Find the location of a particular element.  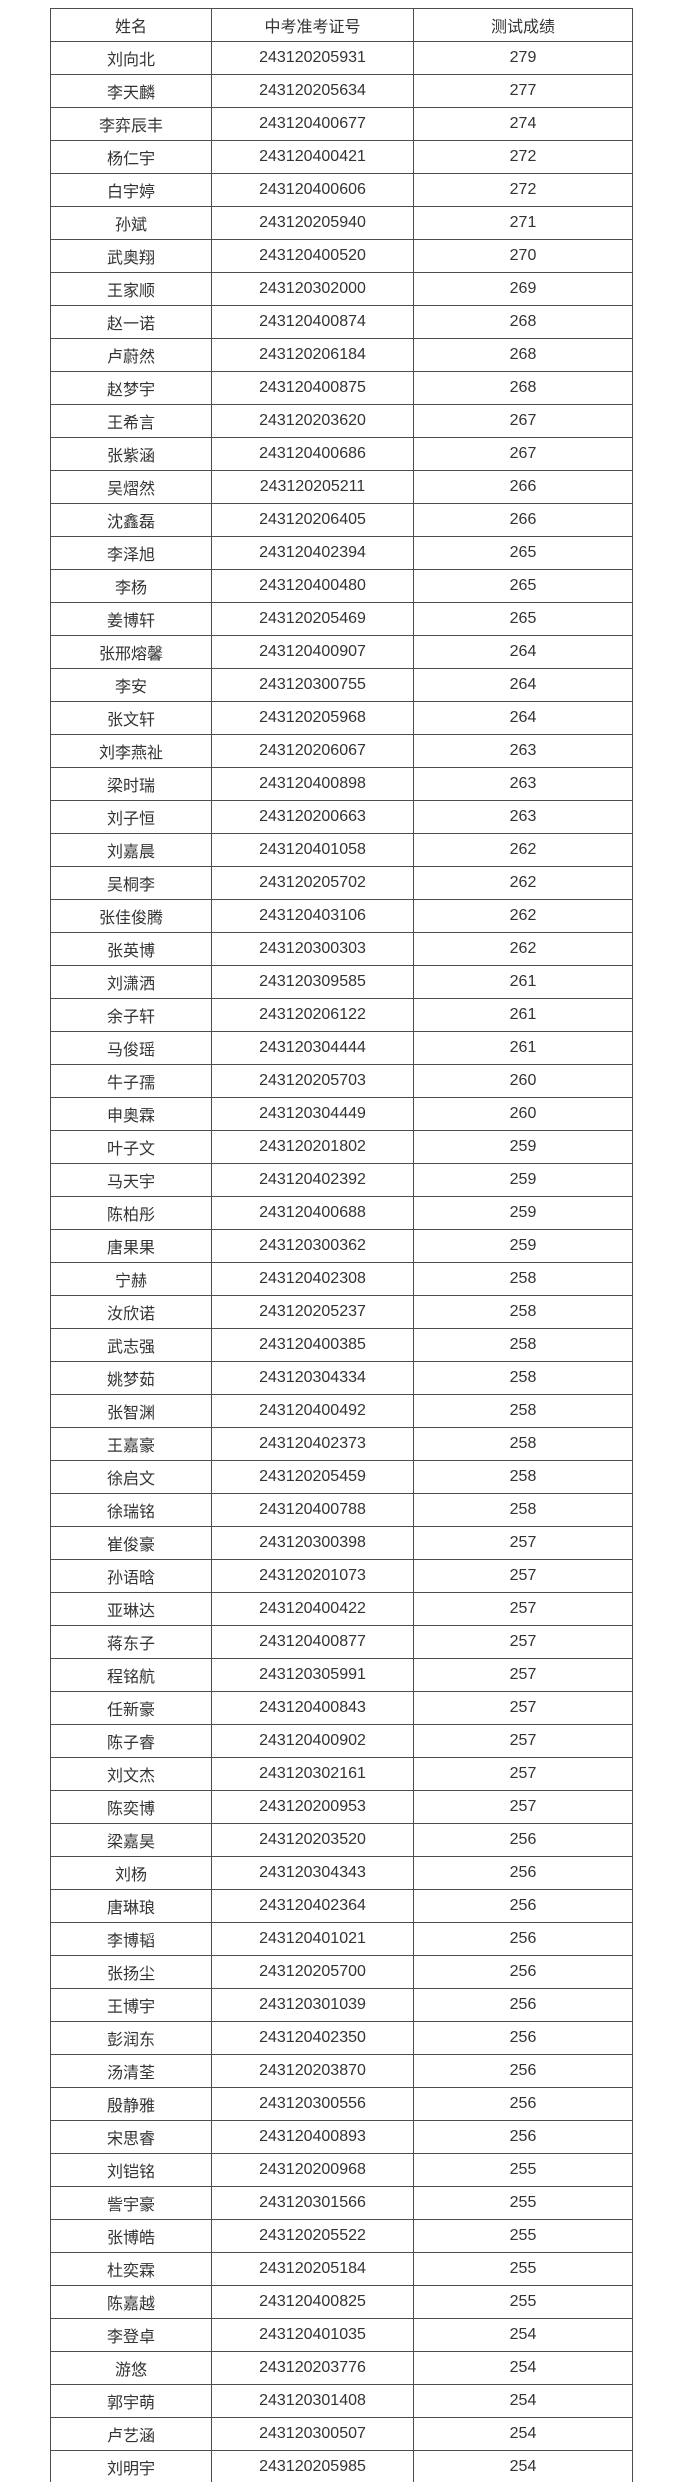

exam-id-cell: 243120201802 is located at coordinates (312, 1147).